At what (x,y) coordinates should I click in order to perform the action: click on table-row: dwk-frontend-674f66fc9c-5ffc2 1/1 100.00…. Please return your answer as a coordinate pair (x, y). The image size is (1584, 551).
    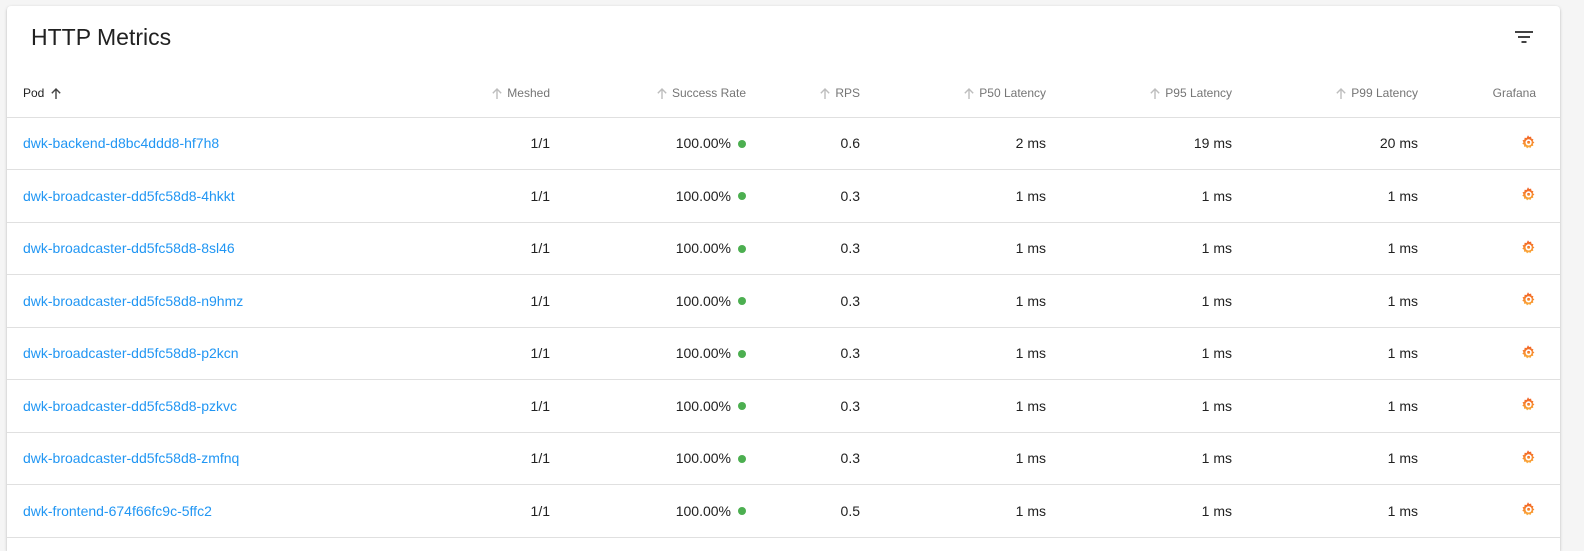
    Looking at the image, I should click on (783, 511).